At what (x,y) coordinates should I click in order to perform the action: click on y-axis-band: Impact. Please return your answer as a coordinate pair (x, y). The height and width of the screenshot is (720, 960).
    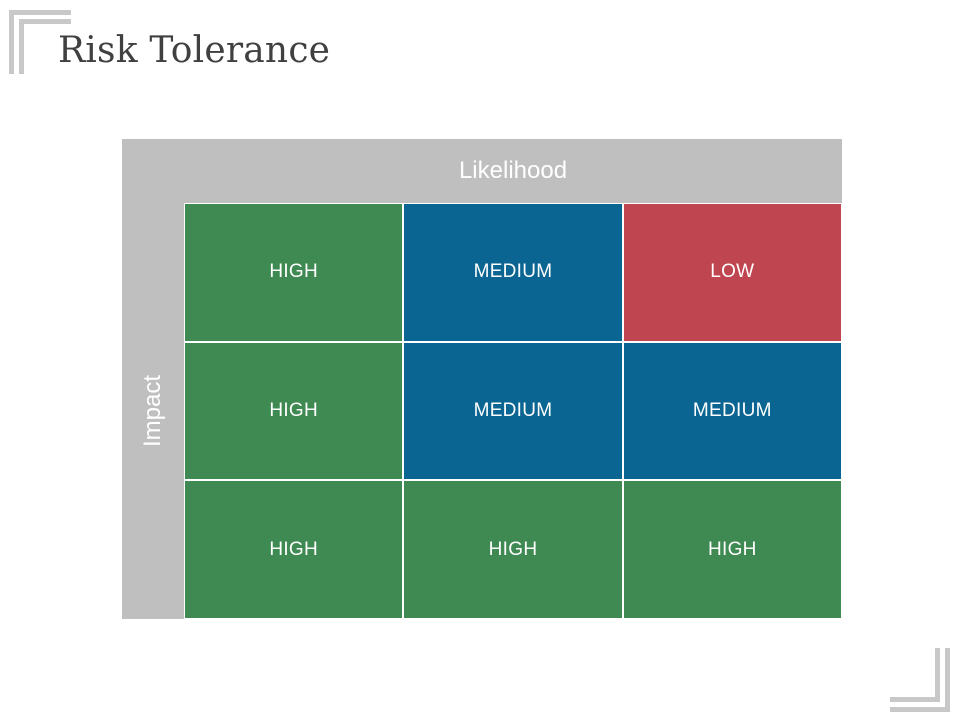
    Looking at the image, I should click on (153, 411).